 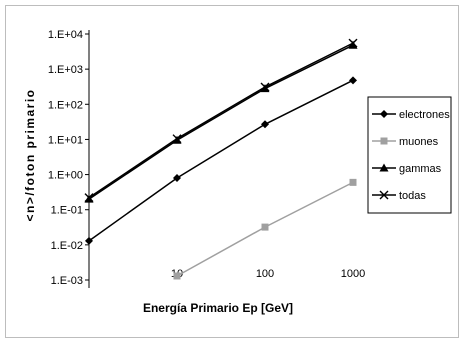 I want to click on axes, so click(x=87, y=159).